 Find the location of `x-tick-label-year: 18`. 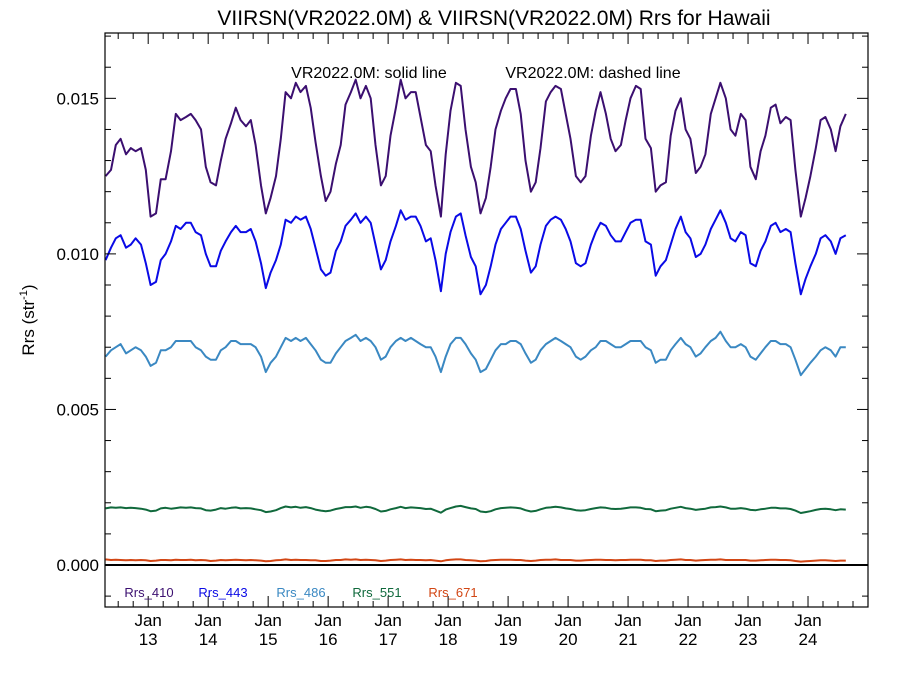

x-tick-label-year: 18 is located at coordinates (448, 639).